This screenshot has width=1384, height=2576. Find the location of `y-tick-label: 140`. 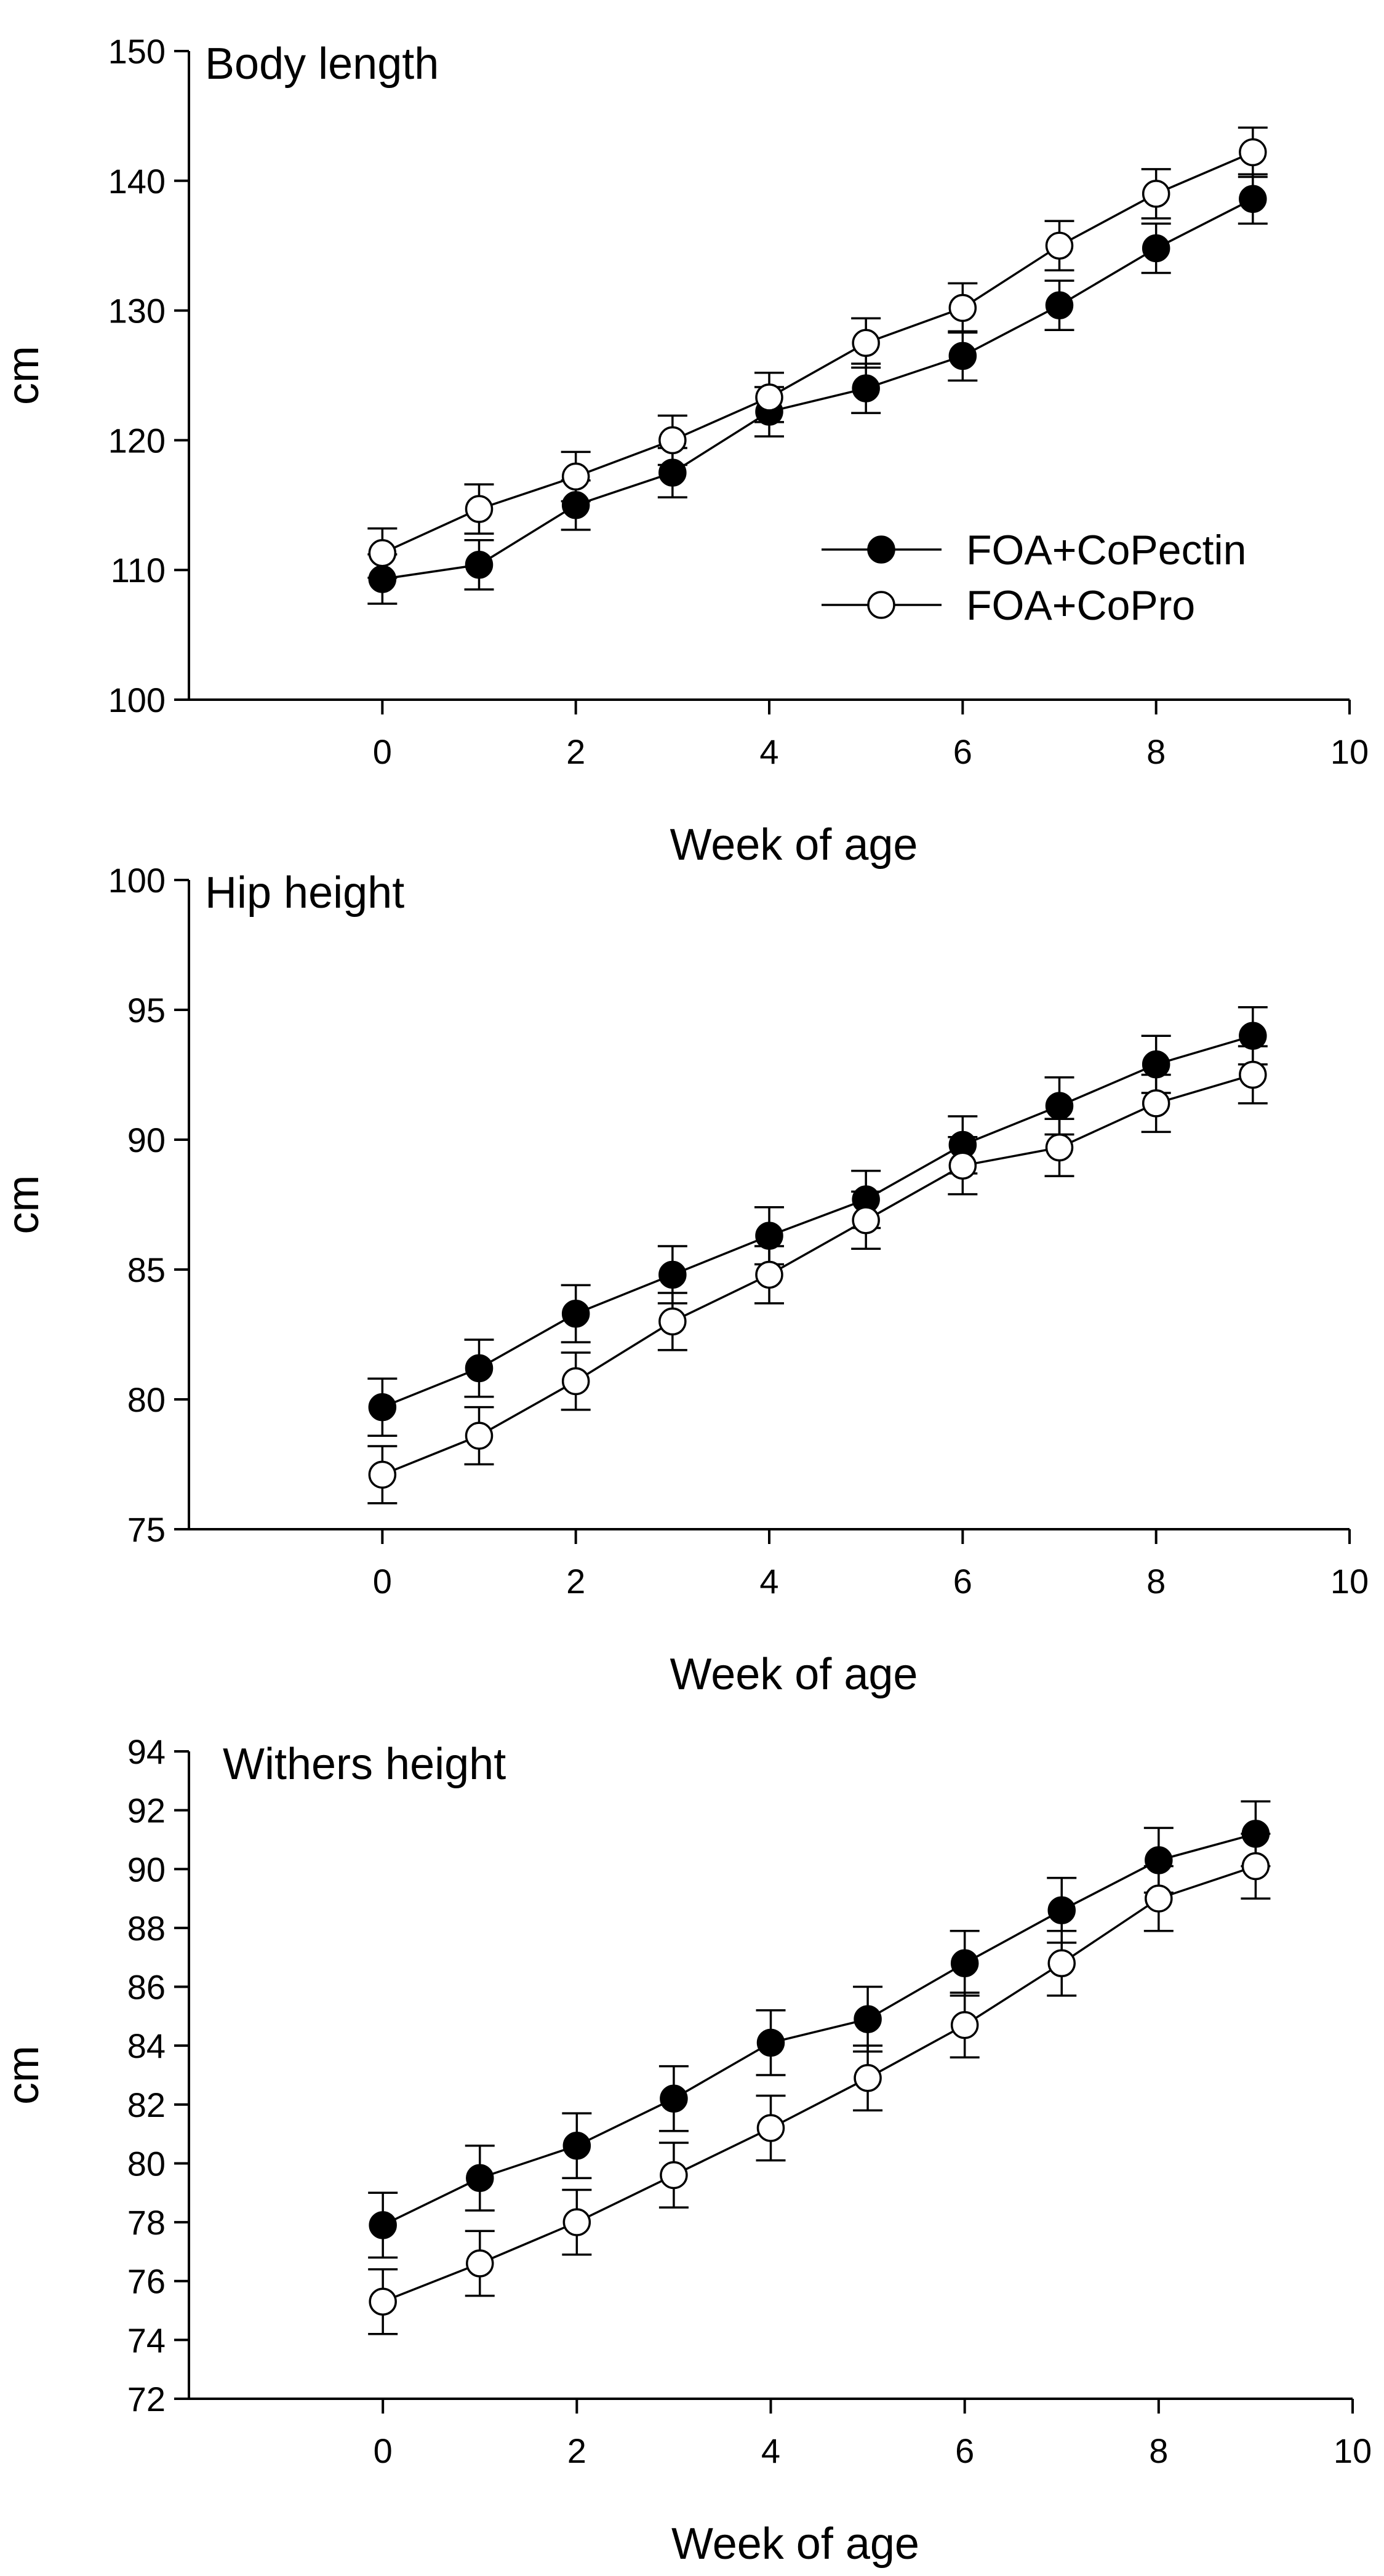

y-tick-label: 140 is located at coordinates (137, 181).